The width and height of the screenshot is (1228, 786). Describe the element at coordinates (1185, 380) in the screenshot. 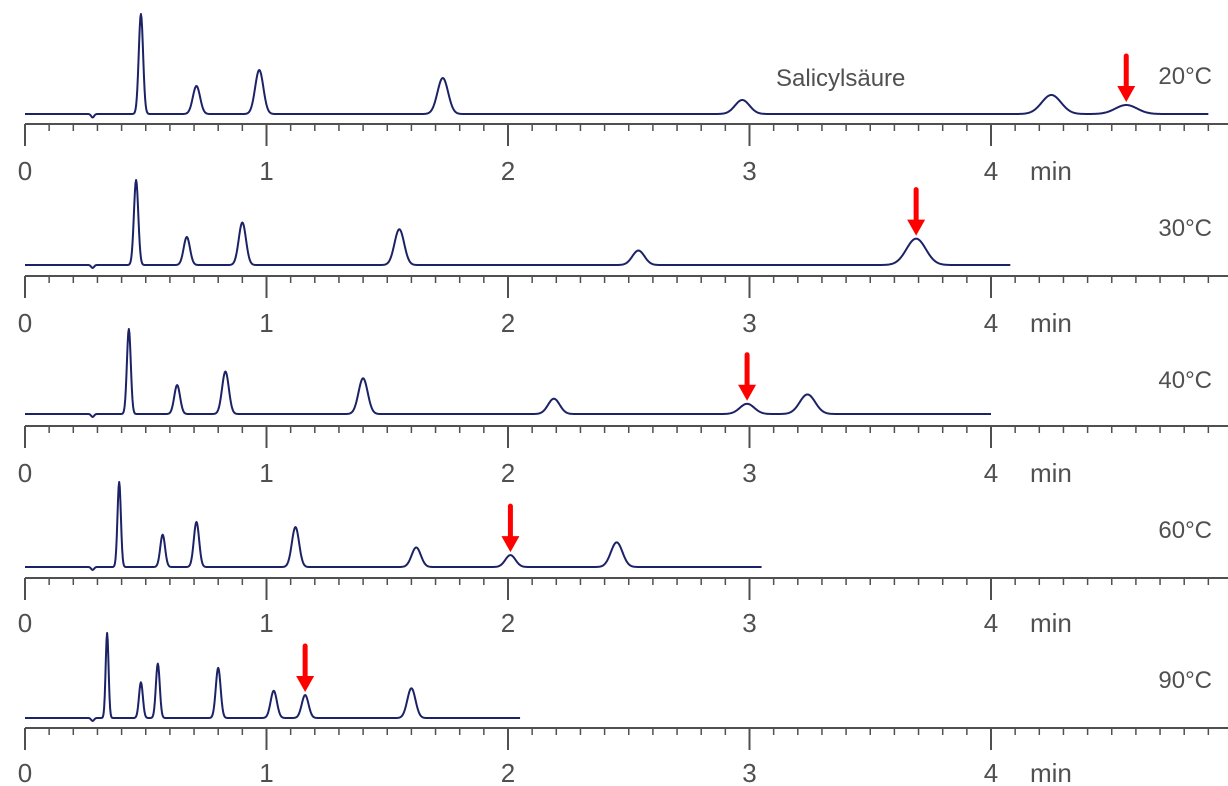

I see `temperature-label: 40°C` at that location.